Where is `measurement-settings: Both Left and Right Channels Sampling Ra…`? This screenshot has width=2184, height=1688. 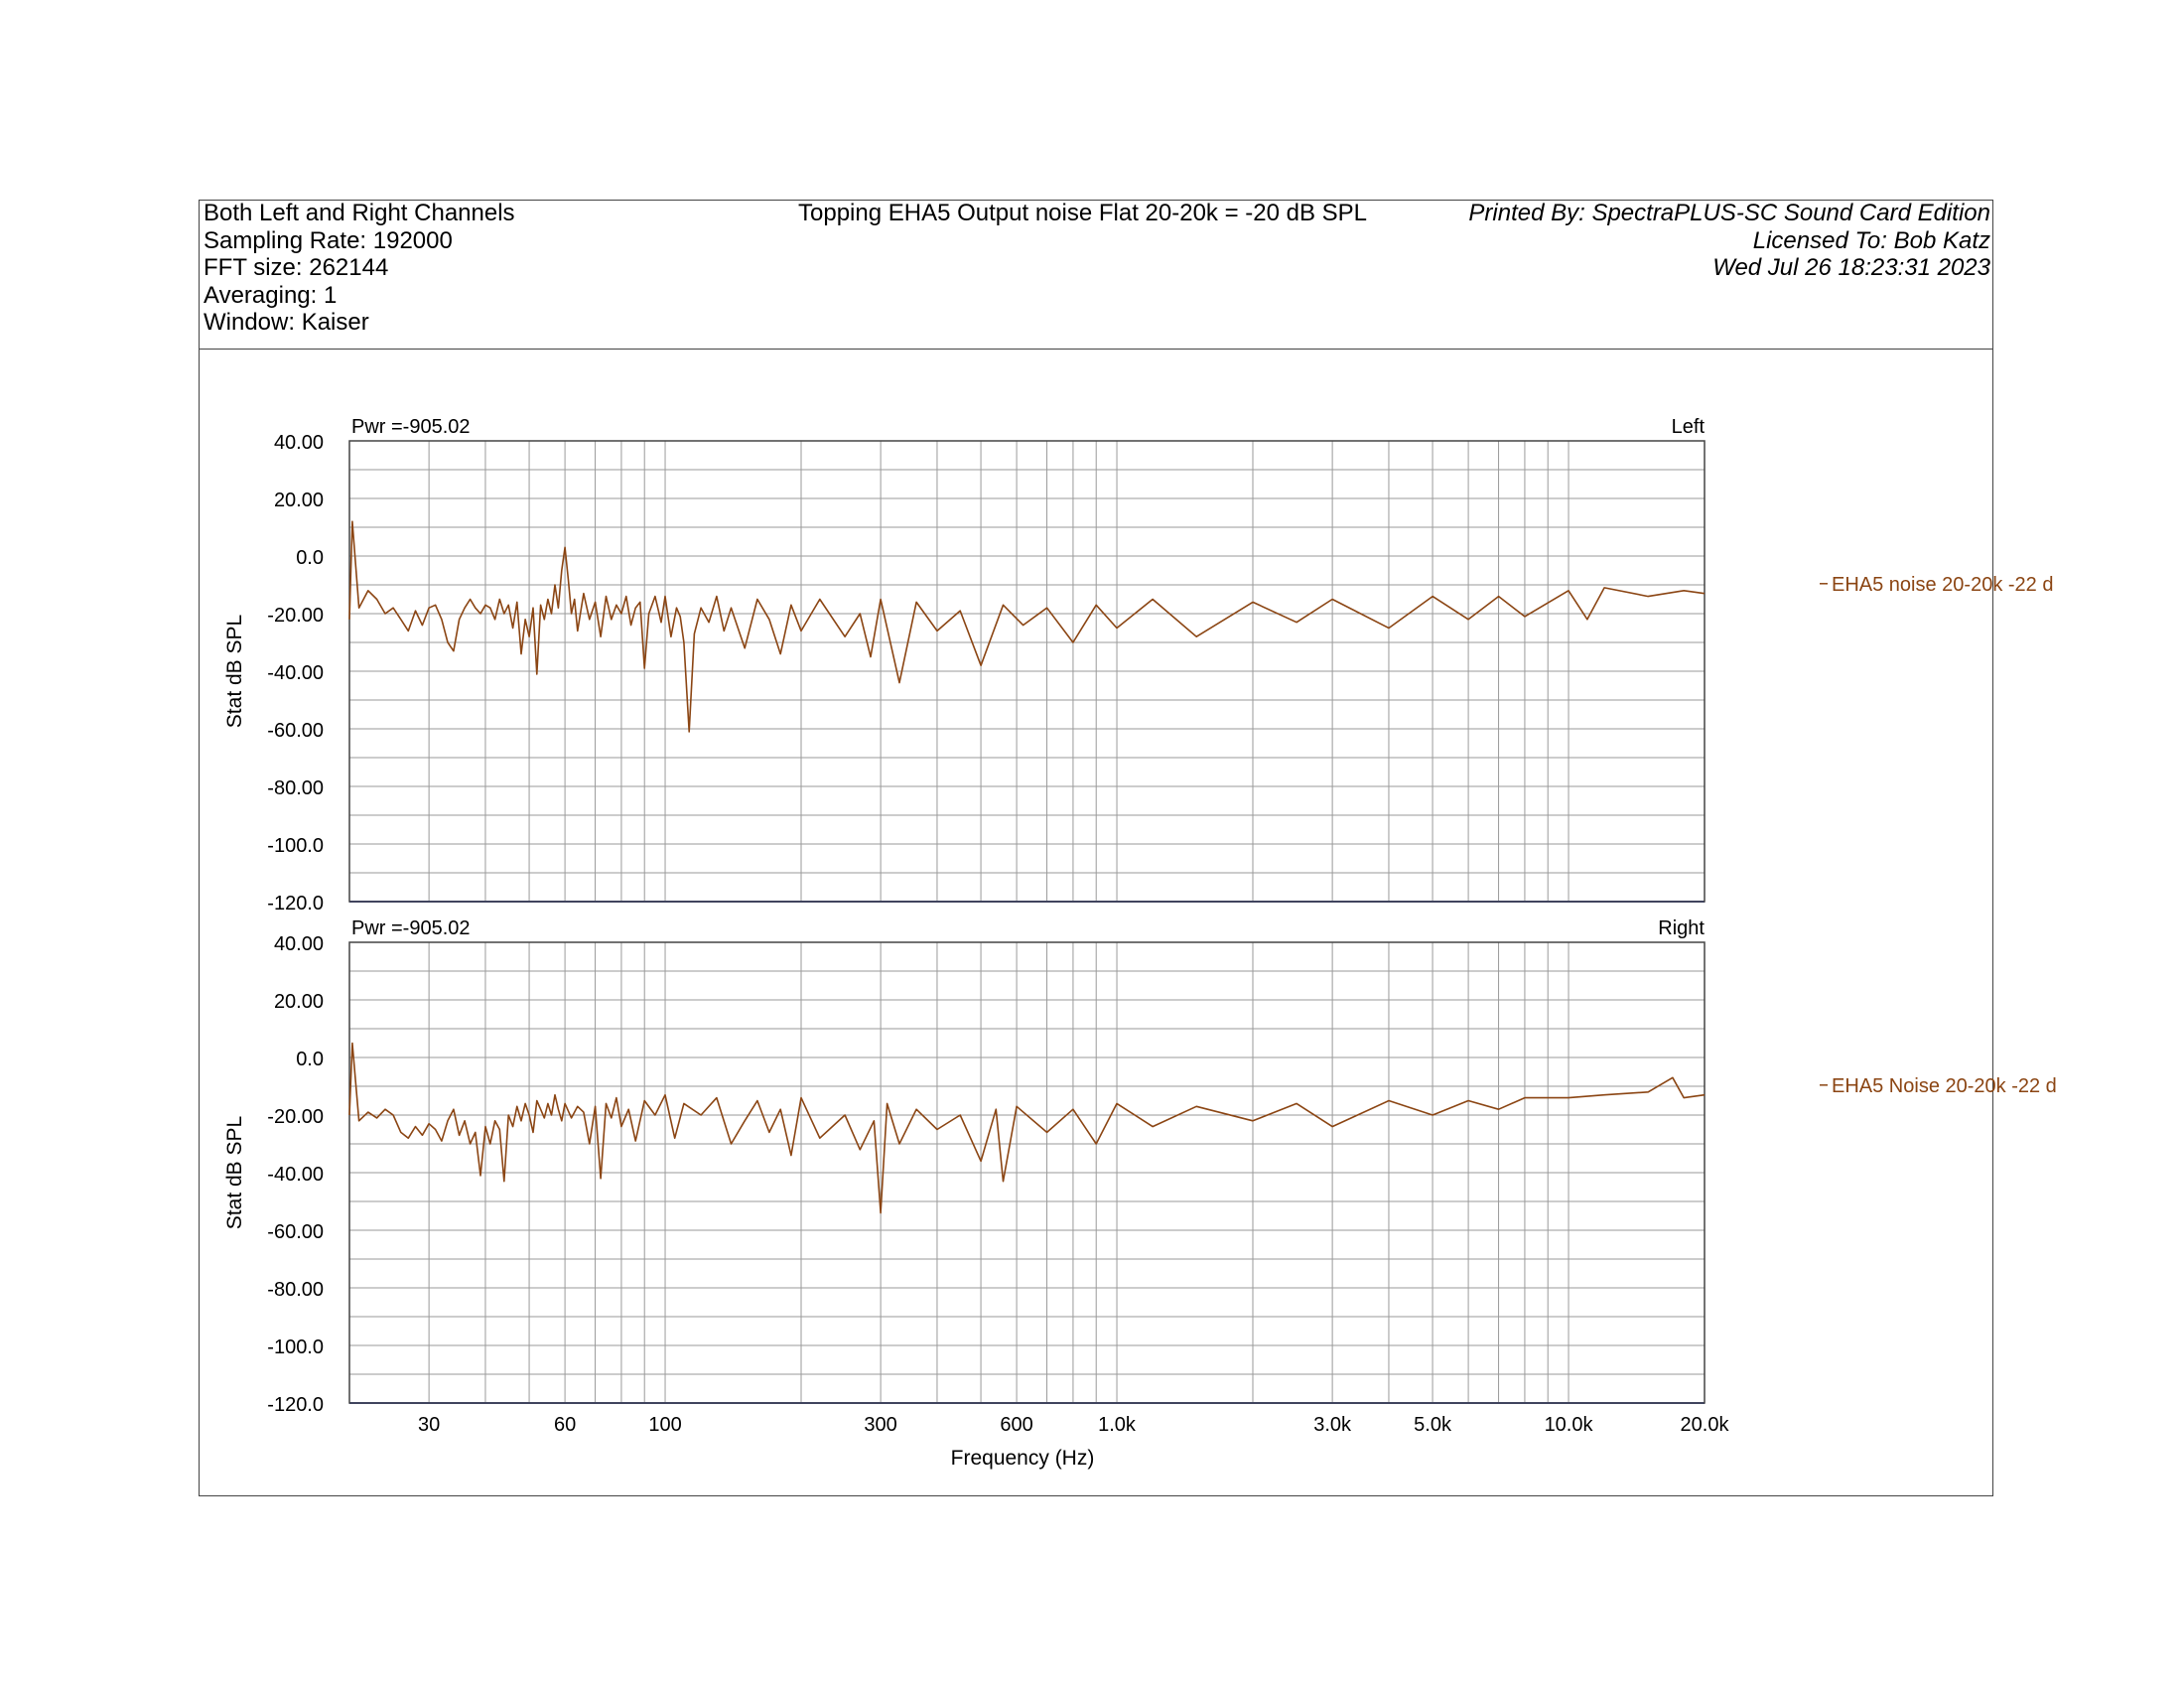 measurement-settings: Both Left and Right Channels Sampling Ra… is located at coordinates (359, 268).